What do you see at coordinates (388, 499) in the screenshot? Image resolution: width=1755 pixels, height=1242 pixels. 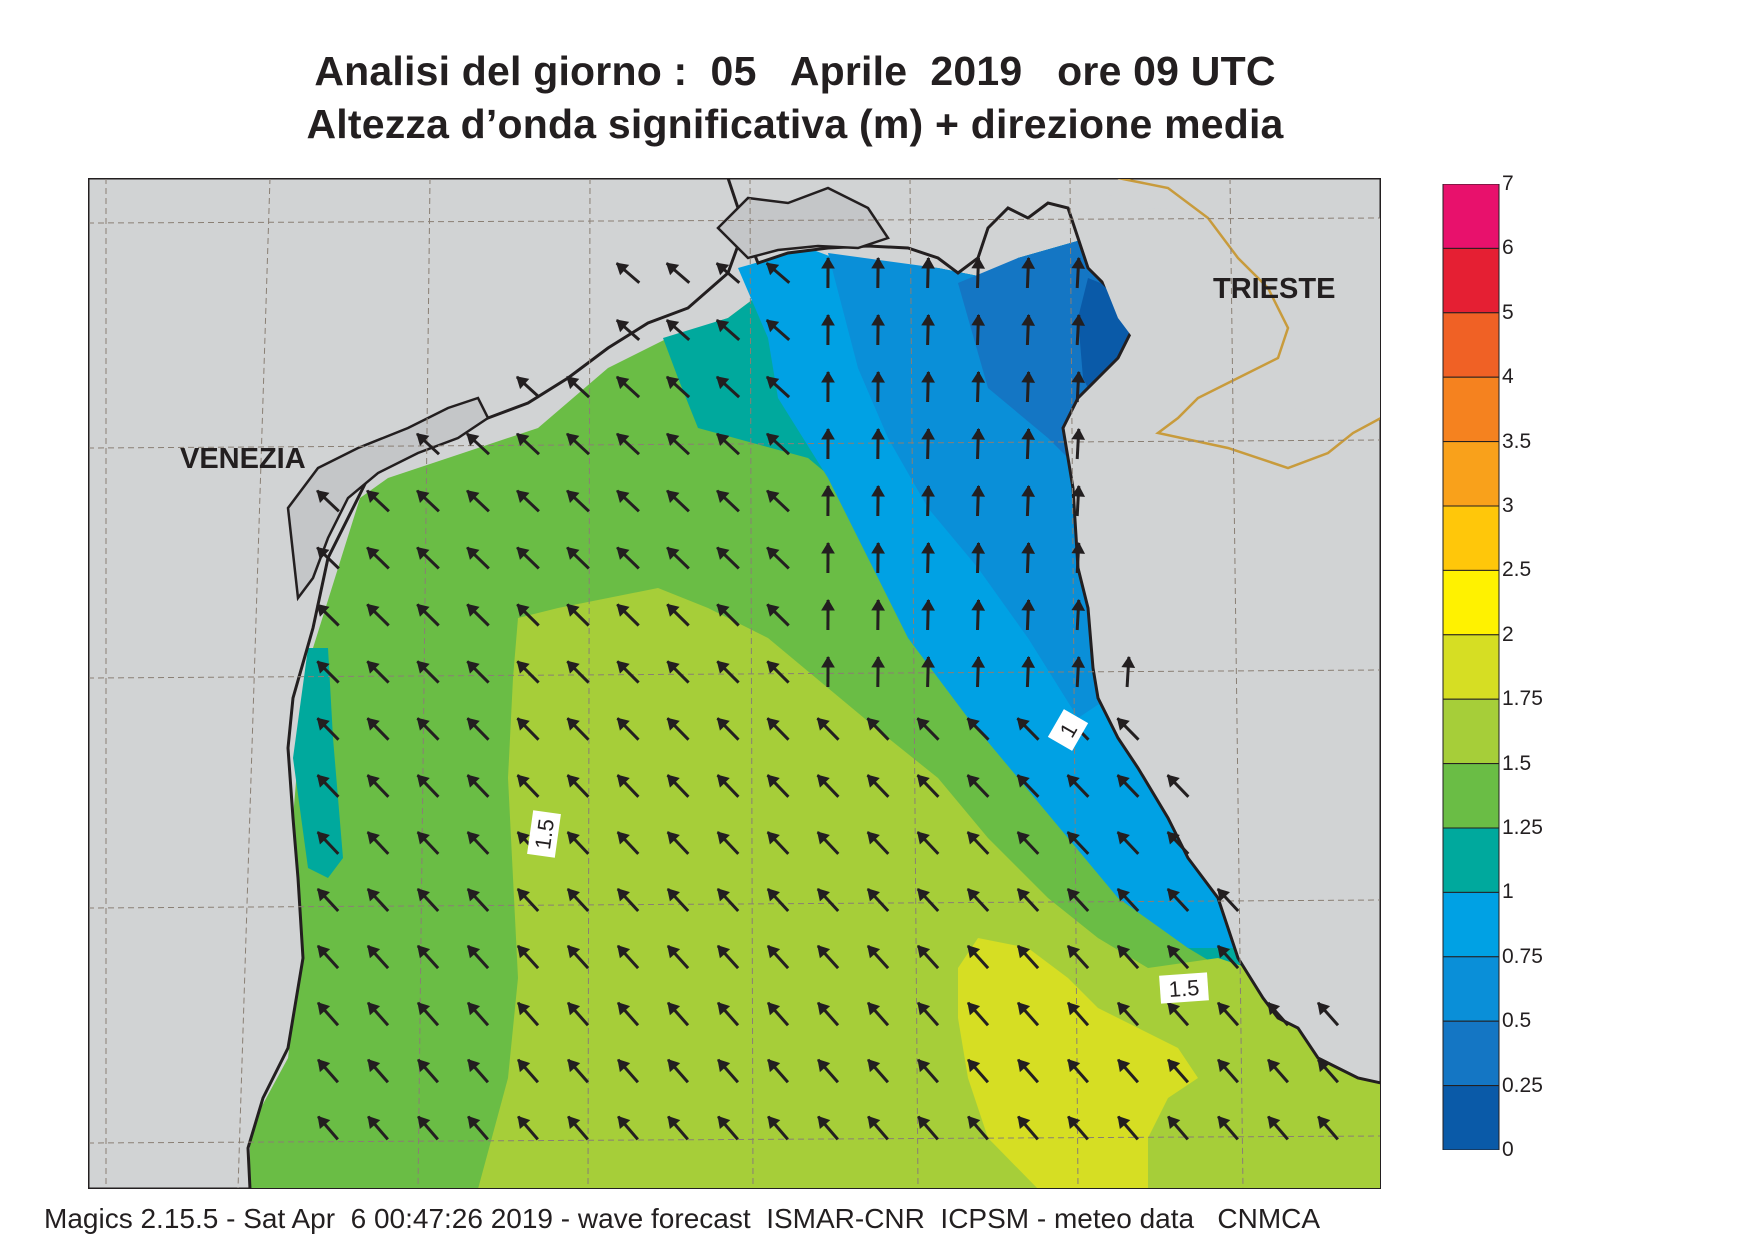 I see `lagoon-islands` at bounding box center [388, 499].